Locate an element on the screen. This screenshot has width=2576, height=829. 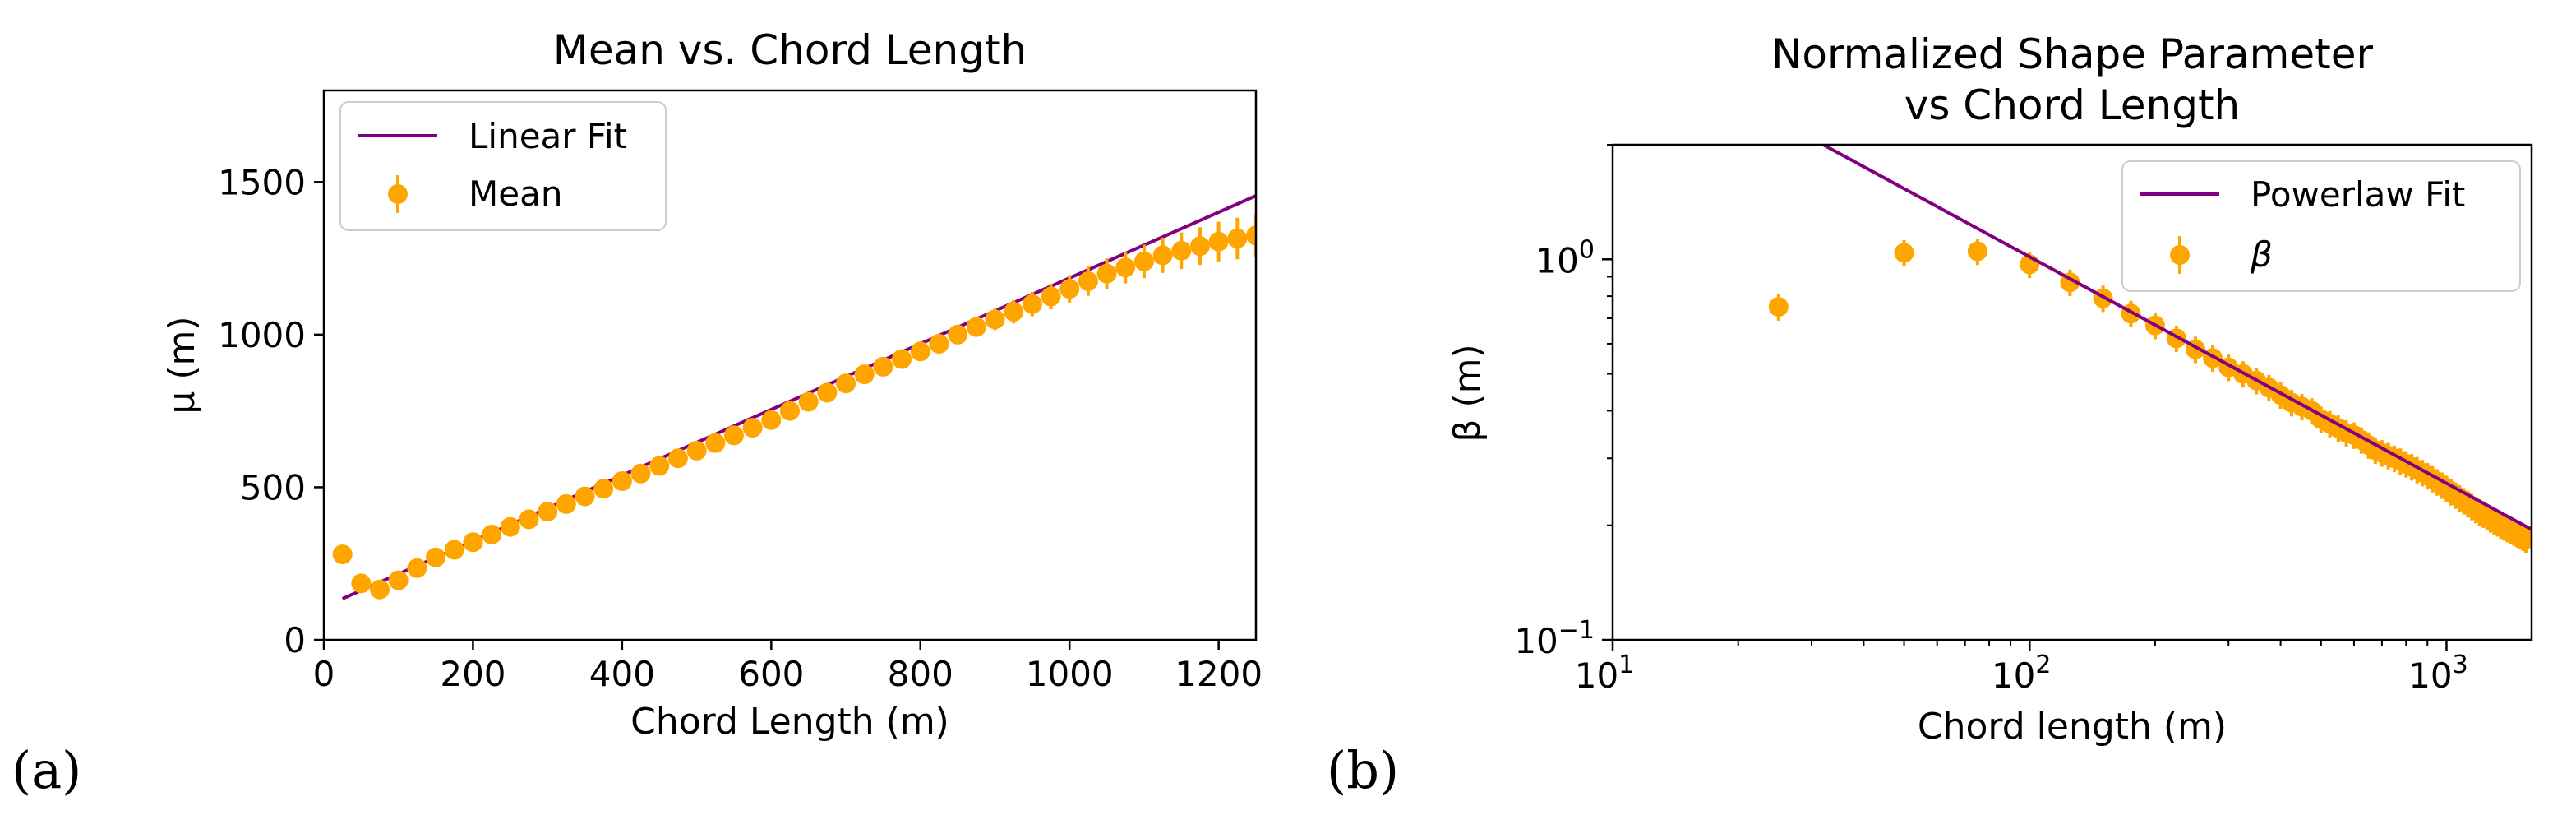
panel-b-legend-box is located at coordinates (2321, 226).